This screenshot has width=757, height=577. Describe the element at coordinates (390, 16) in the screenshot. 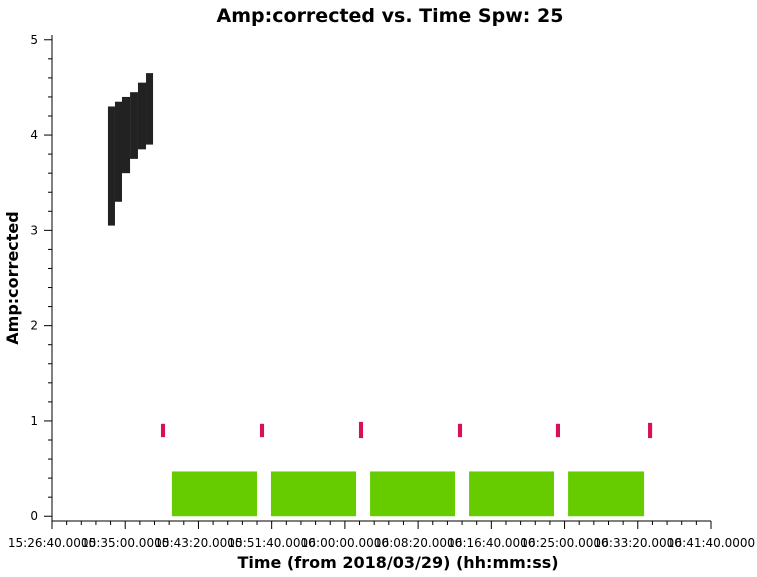

I see `chart-title: Amp:corrected vs. Time Spw: 25` at that location.